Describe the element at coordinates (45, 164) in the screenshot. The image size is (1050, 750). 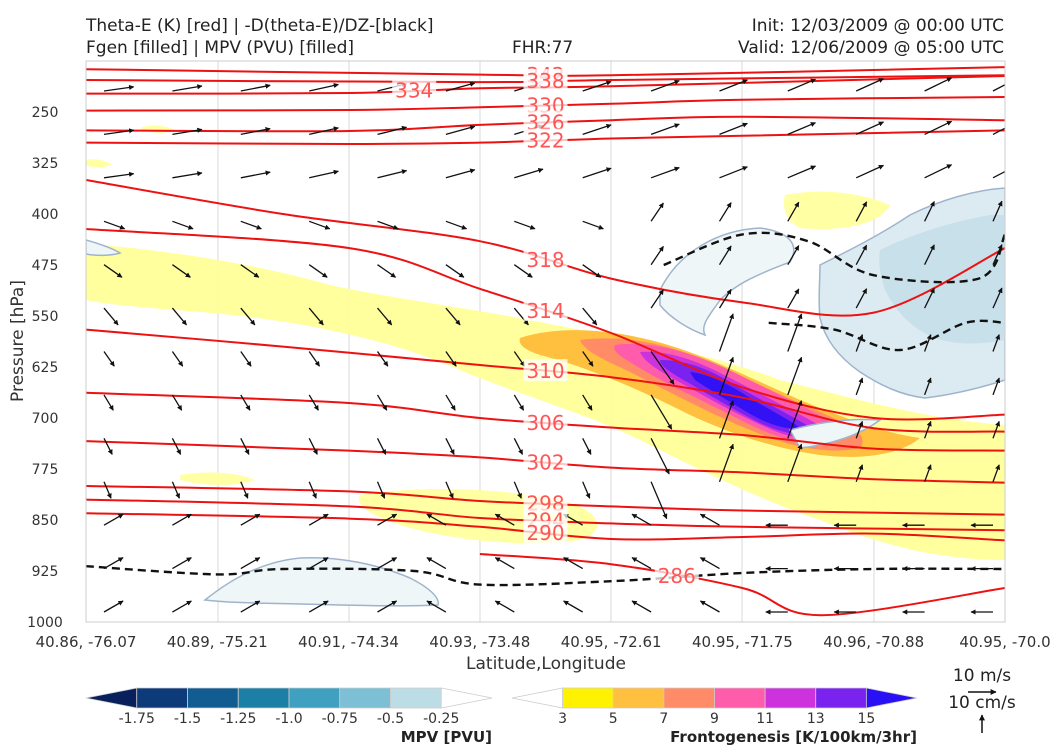
I see `y-tick-label: 325` at that location.